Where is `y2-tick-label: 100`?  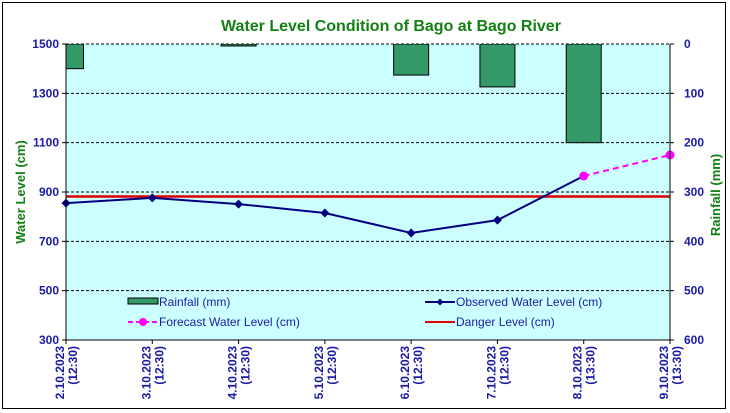
y2-tick-label: 100 is located at coordinates (694, 93).